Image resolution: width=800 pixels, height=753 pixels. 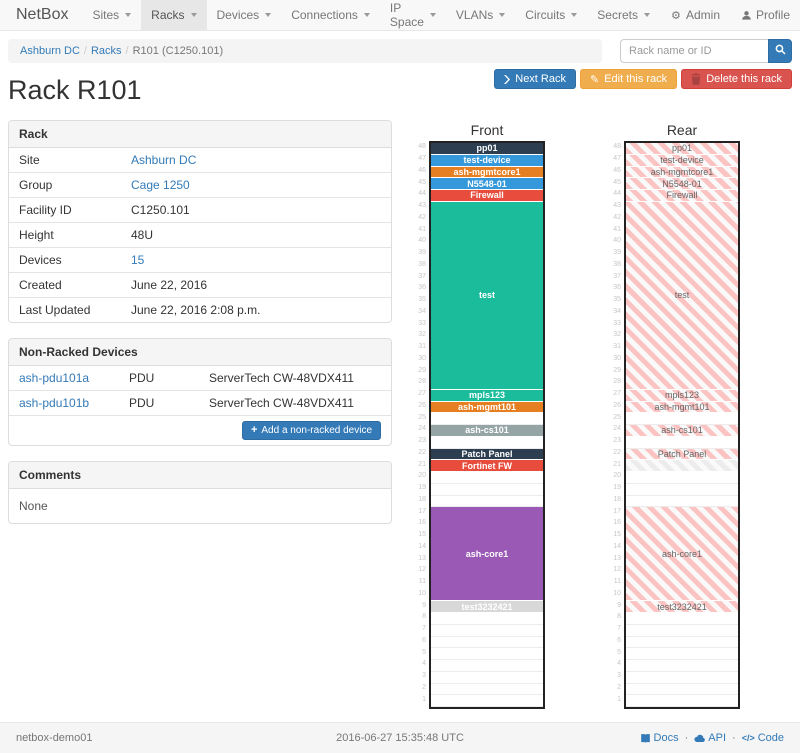 I want to click on delete-rack-button: Delete this rack, so click(x=736, y=79).